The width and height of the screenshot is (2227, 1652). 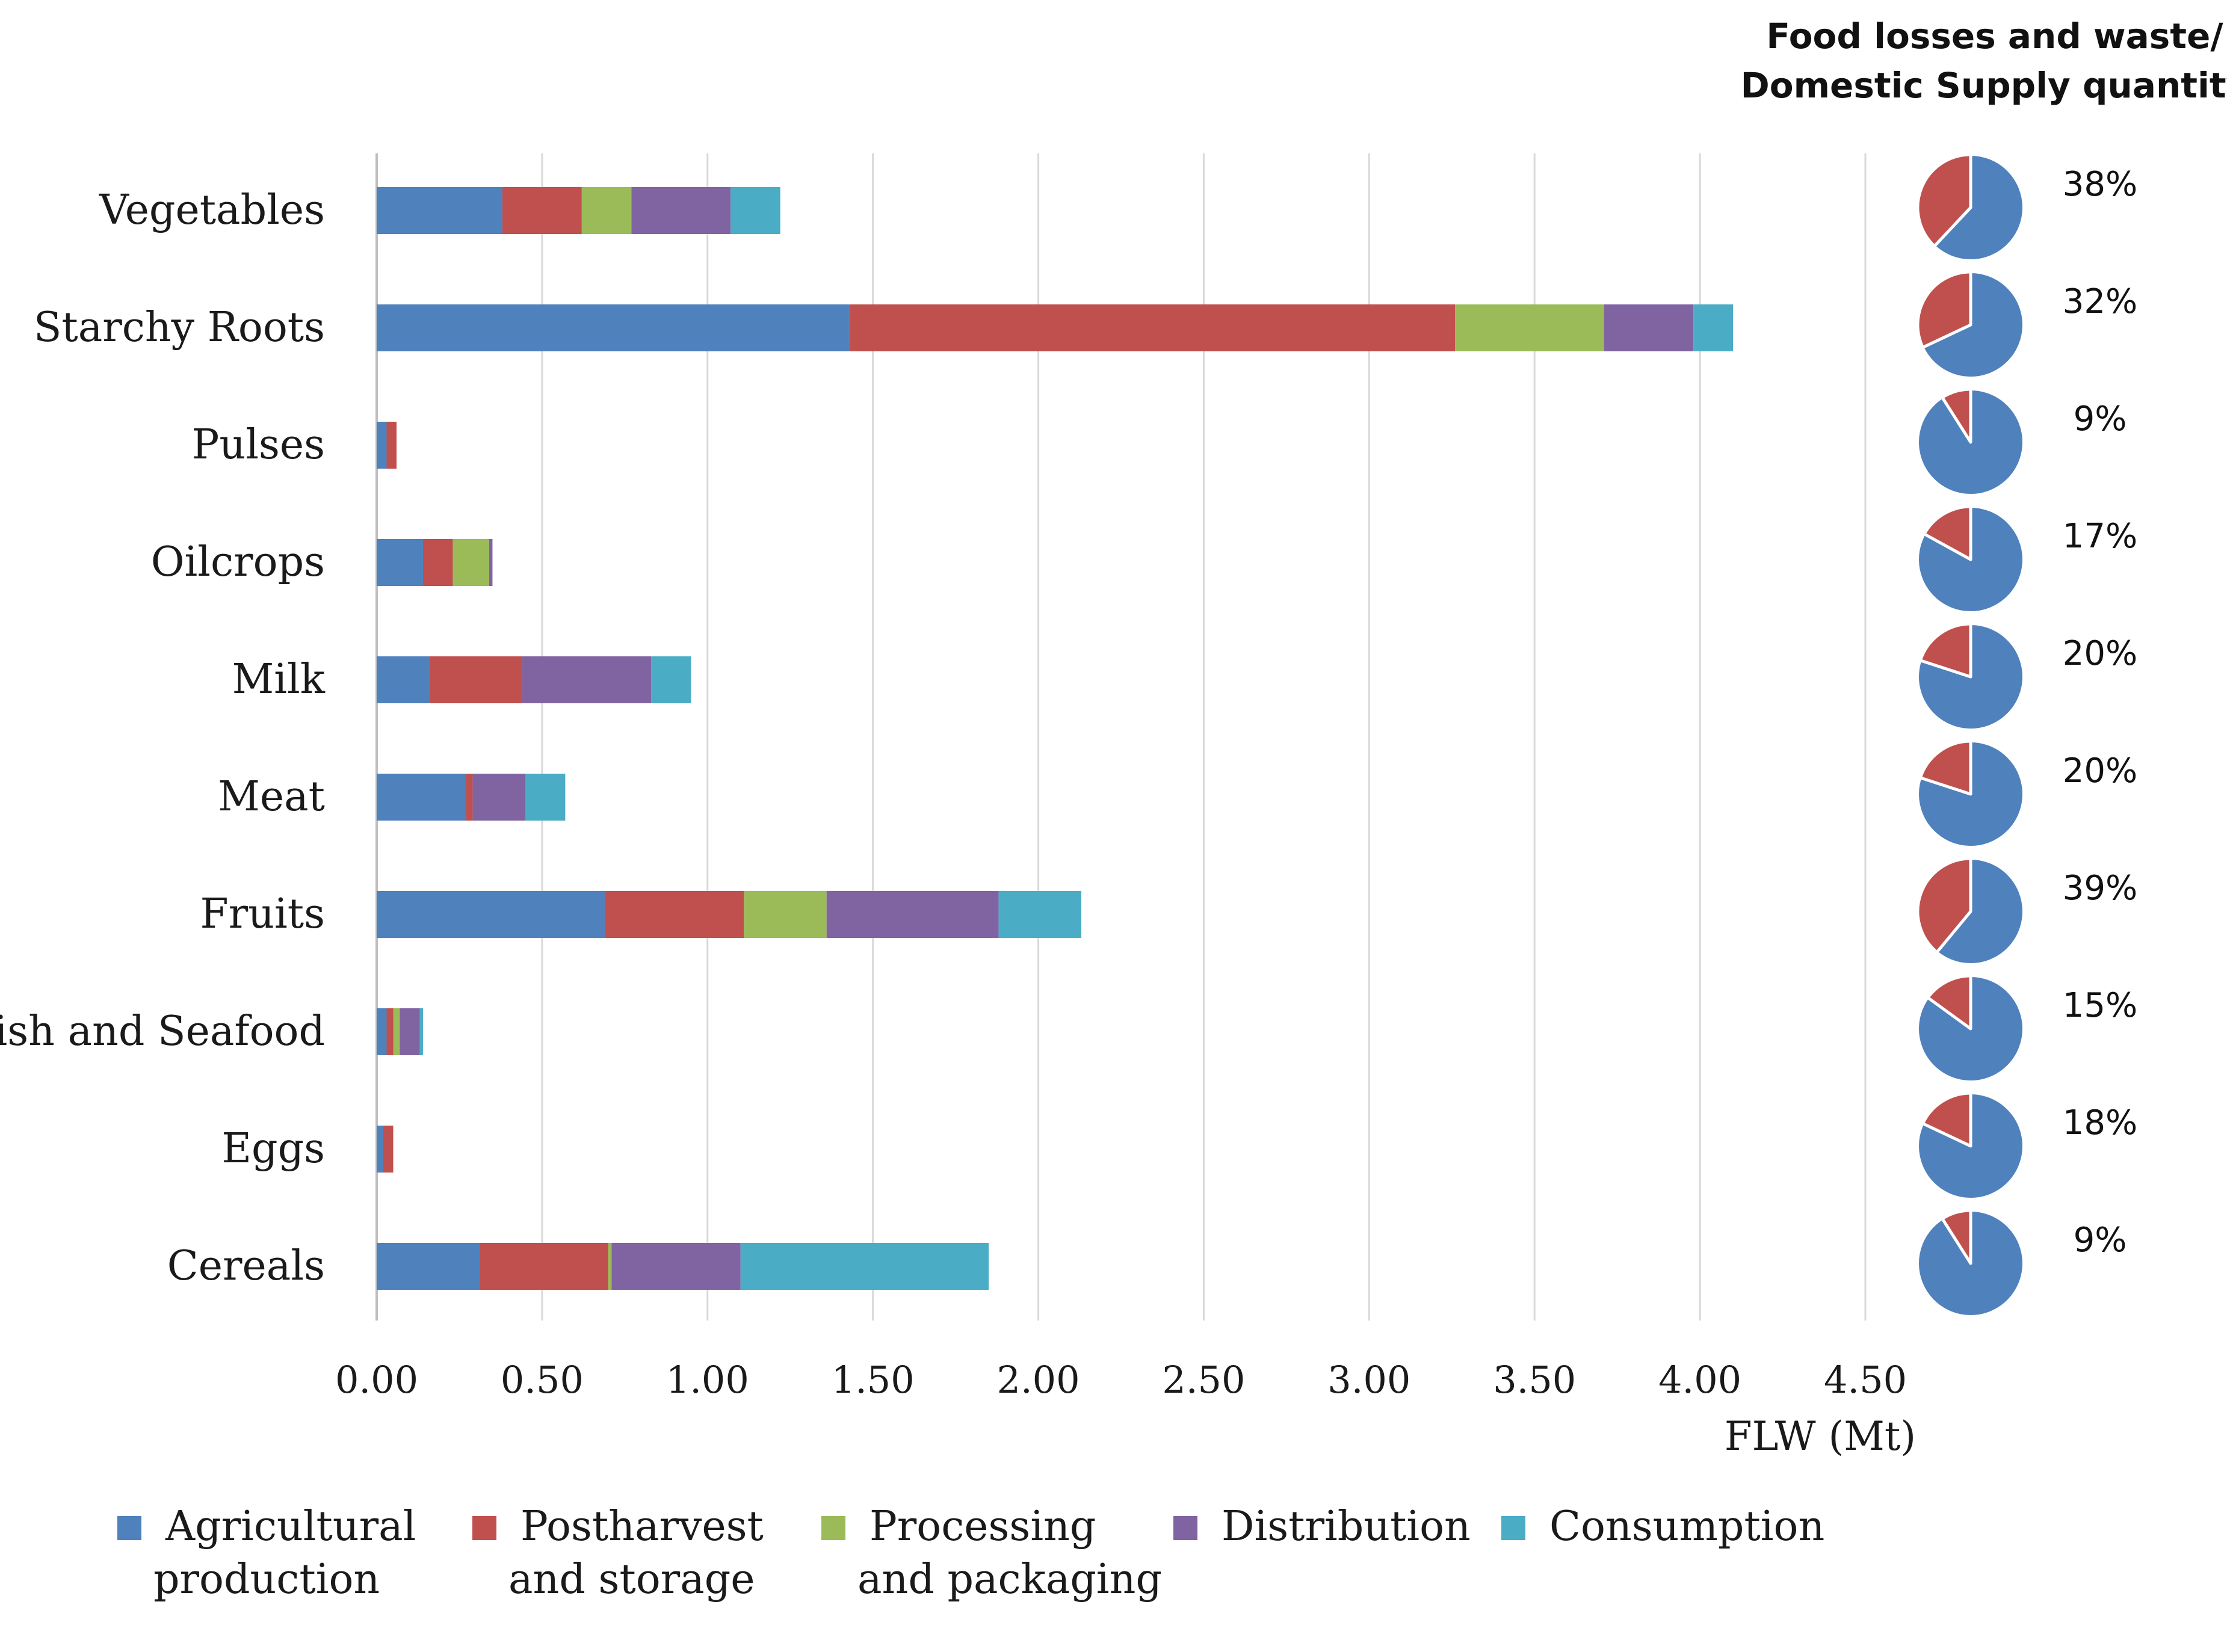 I want to click on x-tick-label: 3.00, so click(x=1368, y=1380).